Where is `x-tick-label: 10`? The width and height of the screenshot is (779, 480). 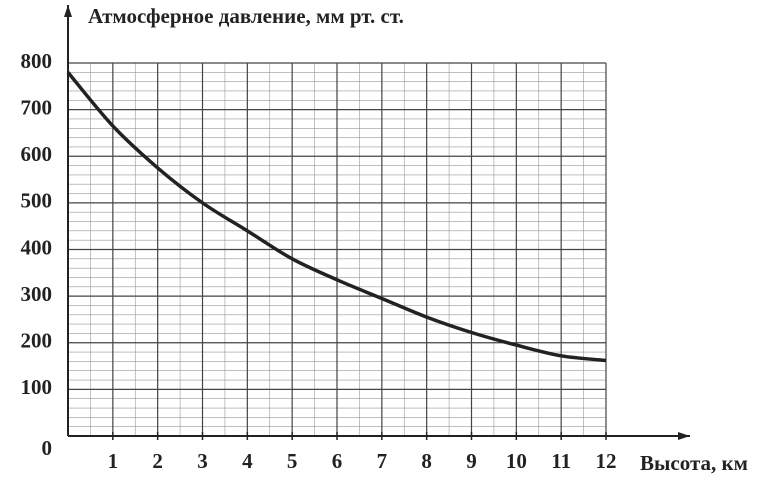
x-tick-label: 10 is located at coordinates (516, 461).